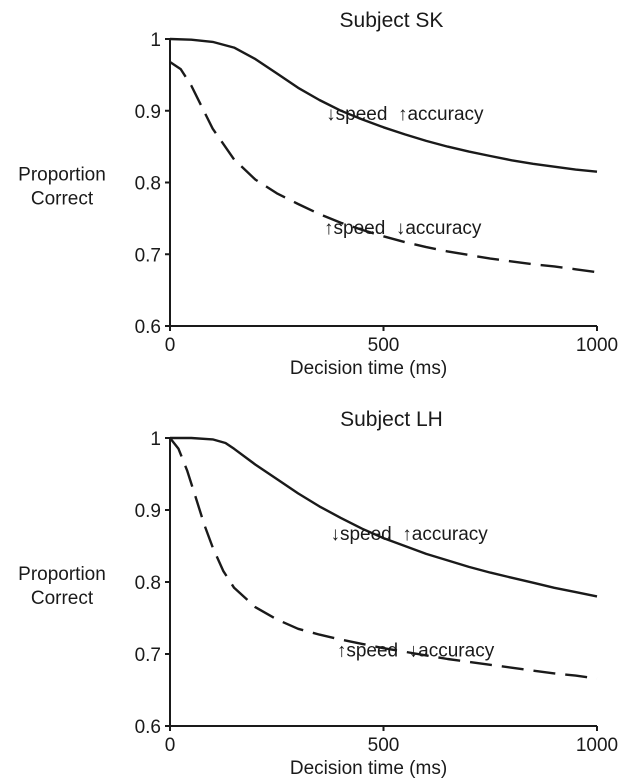 The height and width of the screenshot is (782, 623). I want to click on chart-title: Subject SK, so click(392, 20).